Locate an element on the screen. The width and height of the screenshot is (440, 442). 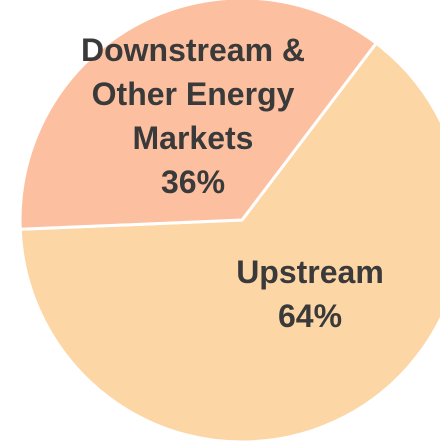
slice-label: Downstream & Other Energy Markets is located at coordinates (193, 94).